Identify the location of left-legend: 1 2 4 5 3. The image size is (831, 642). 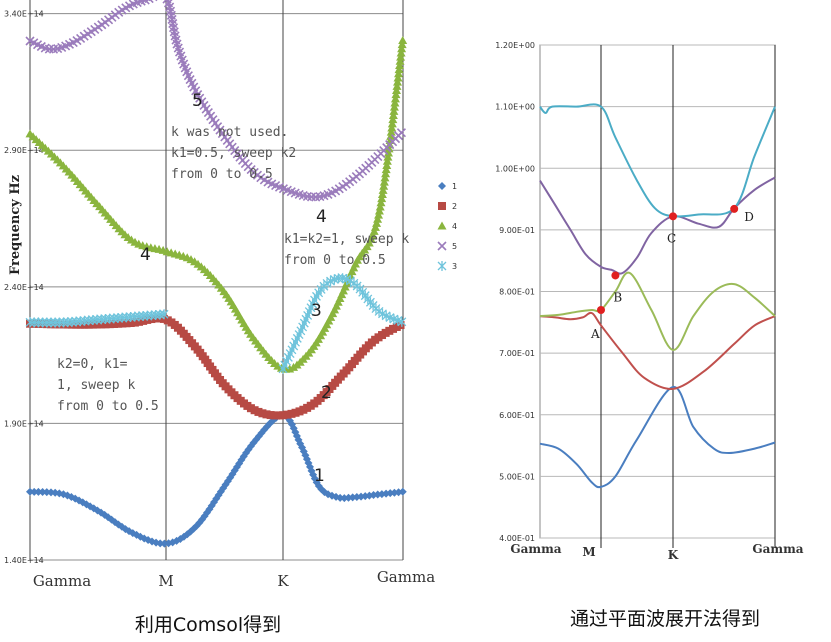
(447, 226).